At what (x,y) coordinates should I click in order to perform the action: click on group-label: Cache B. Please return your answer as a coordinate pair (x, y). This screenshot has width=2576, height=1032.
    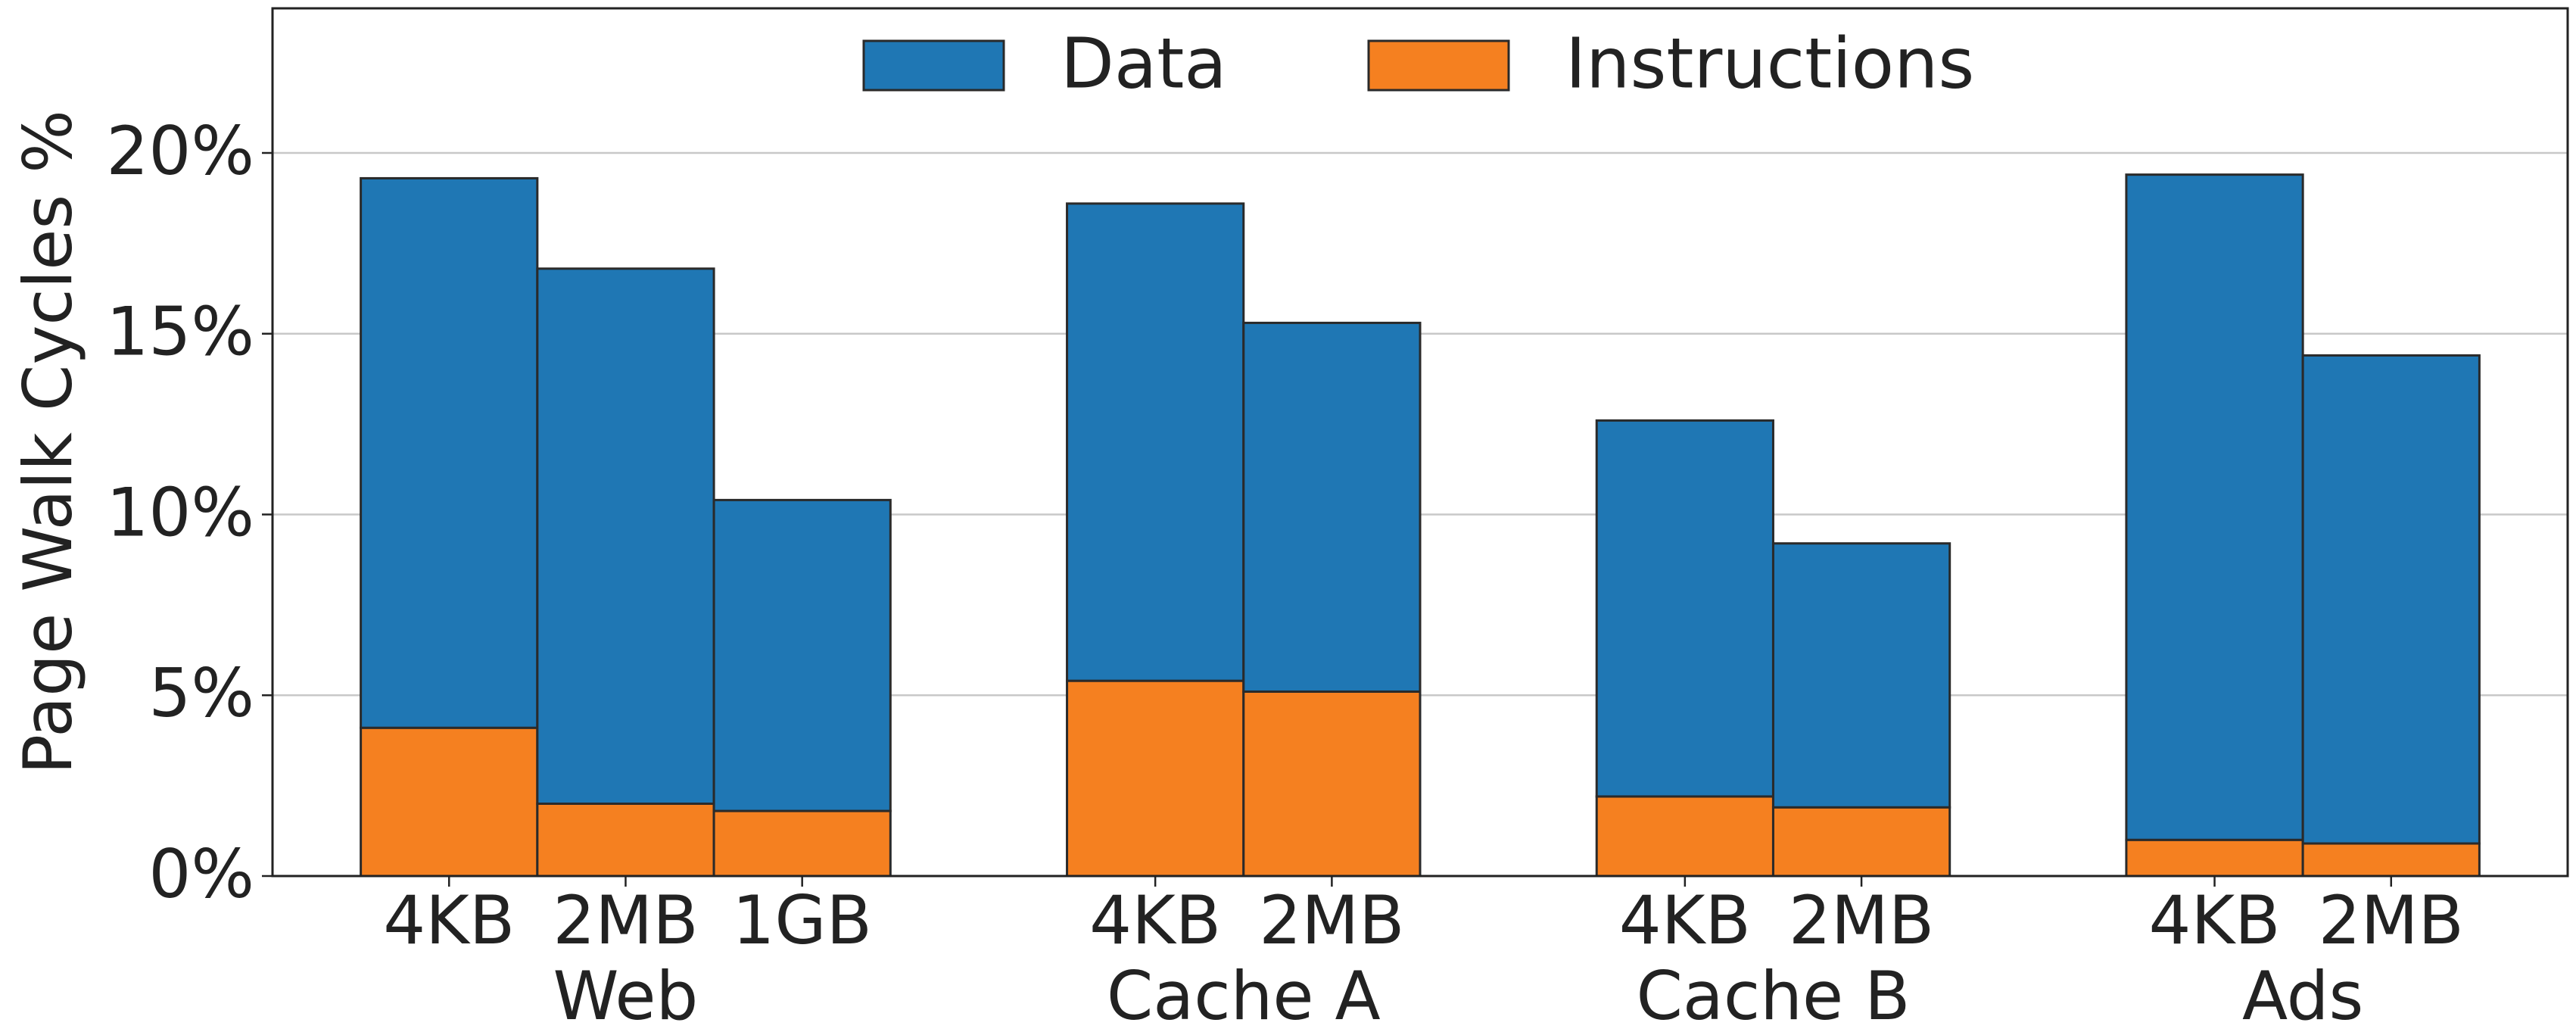
    Looking at the image, I should click on (1773, 994).